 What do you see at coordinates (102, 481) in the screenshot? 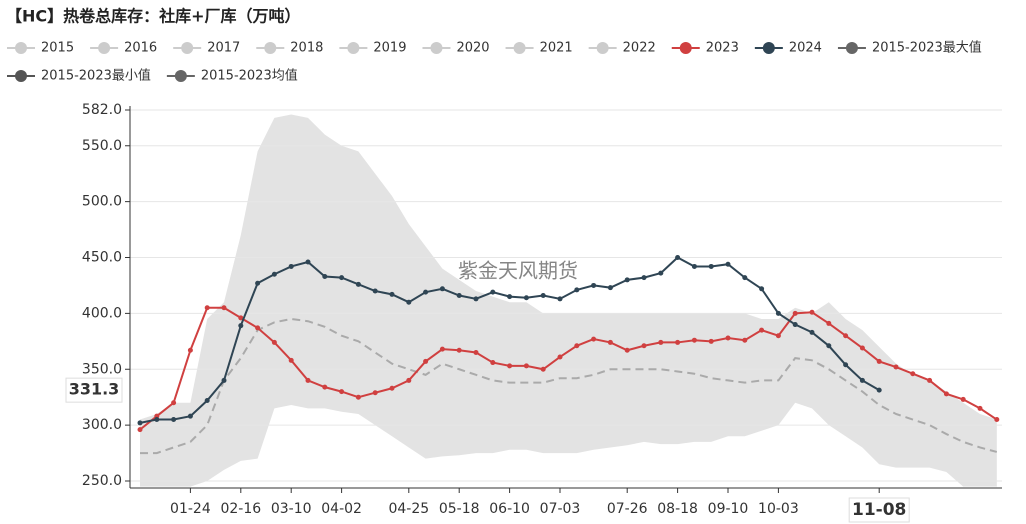
I see `y-tick-label: 250.0` at bounding box center [102, 481].